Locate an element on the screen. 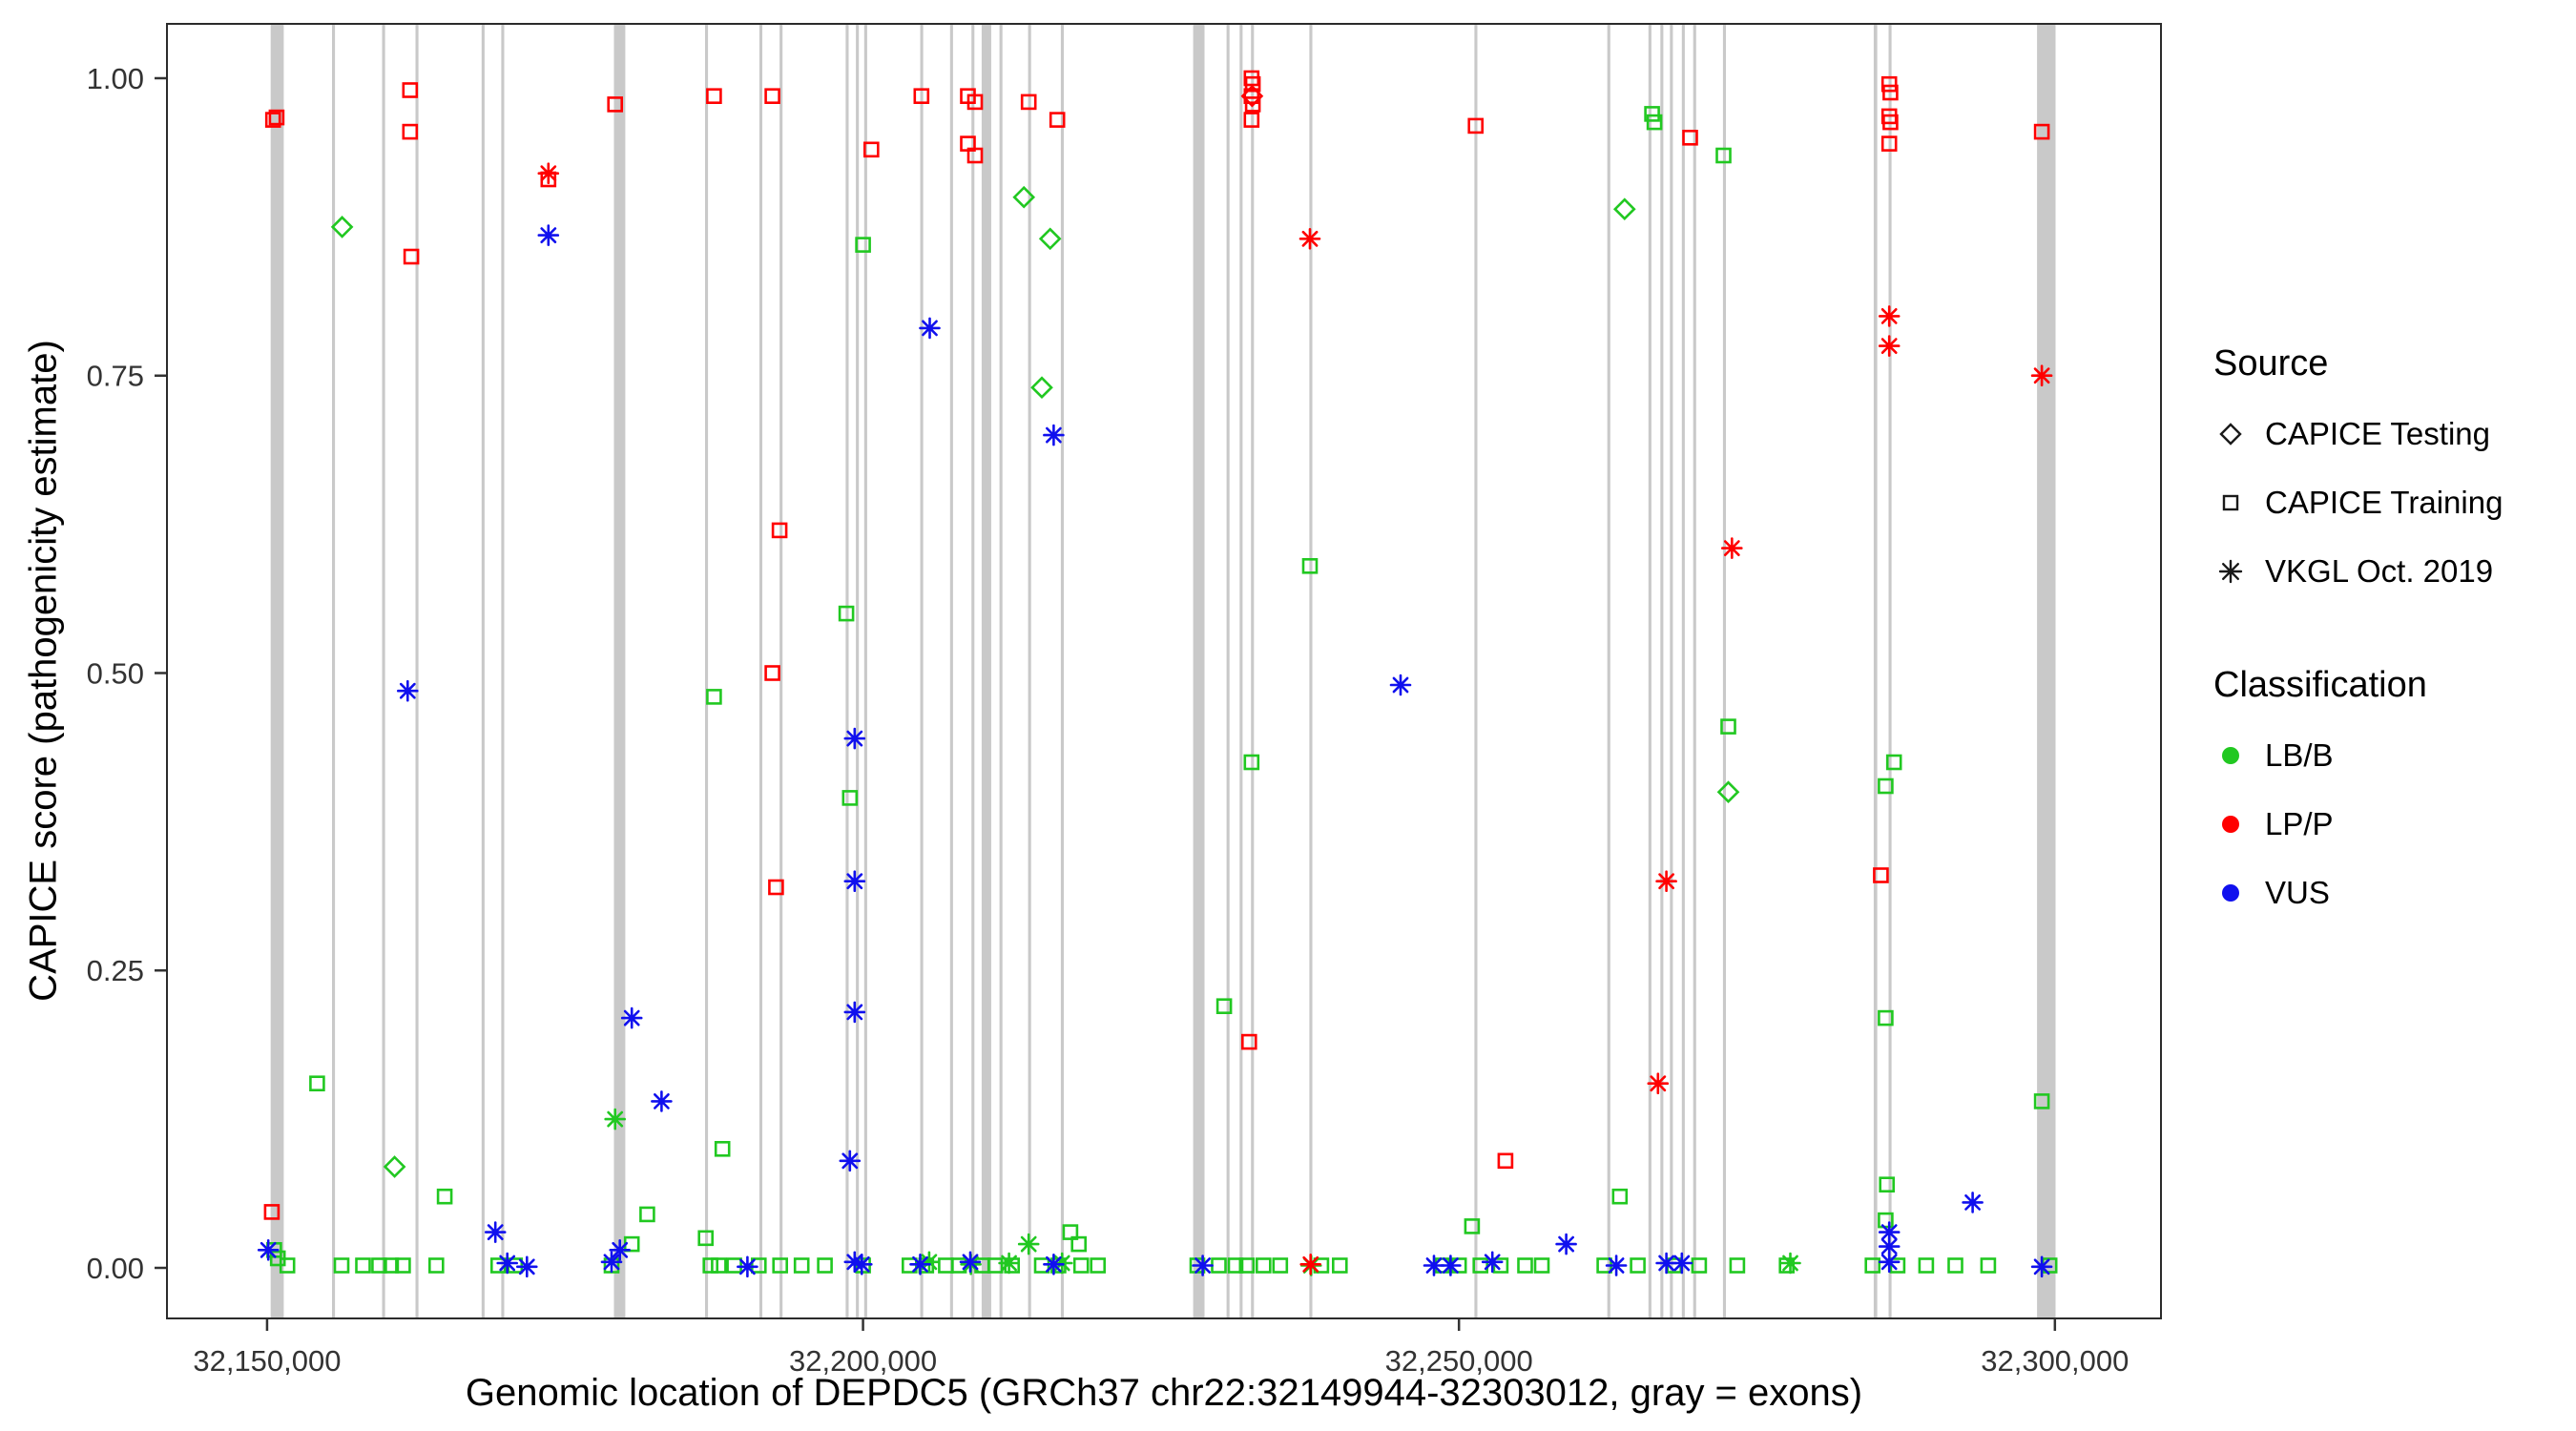 This screenshot has height=1431, width=2576. legend-classification-title: Classification is located at coordinates (2320, 685).